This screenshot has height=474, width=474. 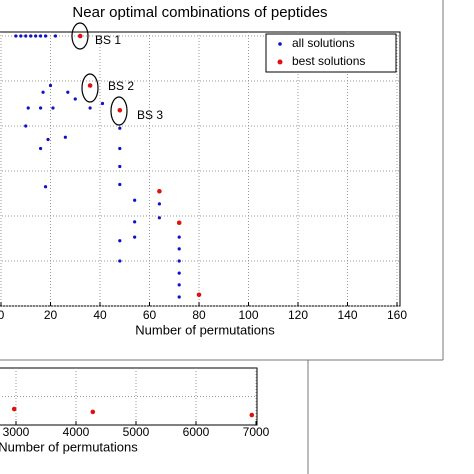 I want to click on legend-box, so click(x=331, y=53).